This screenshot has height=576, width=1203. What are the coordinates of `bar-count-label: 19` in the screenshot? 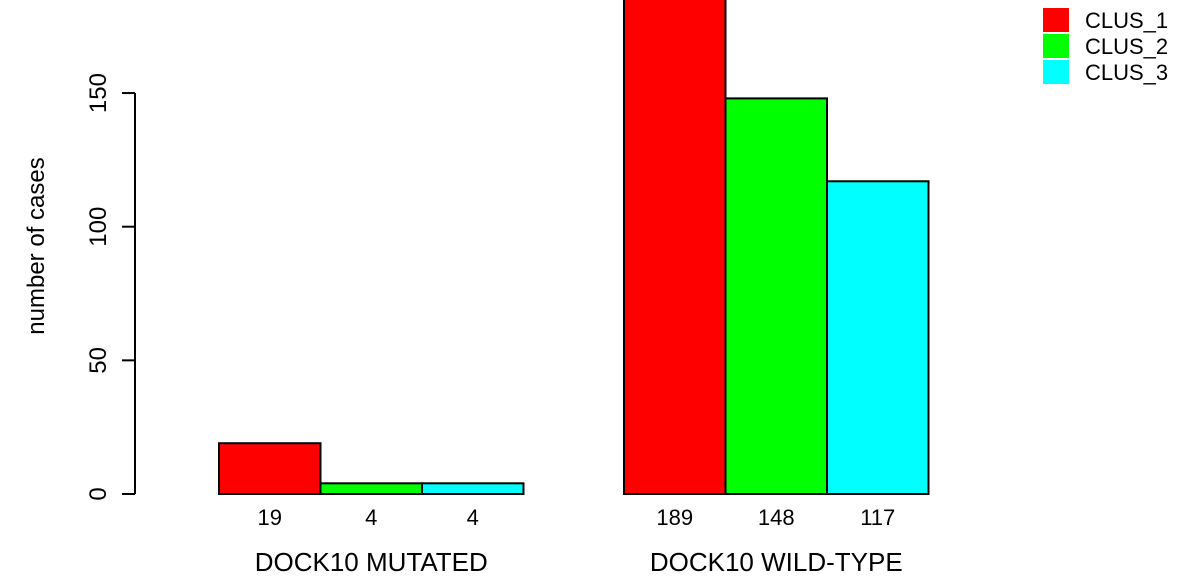 It's located at (270, 517).